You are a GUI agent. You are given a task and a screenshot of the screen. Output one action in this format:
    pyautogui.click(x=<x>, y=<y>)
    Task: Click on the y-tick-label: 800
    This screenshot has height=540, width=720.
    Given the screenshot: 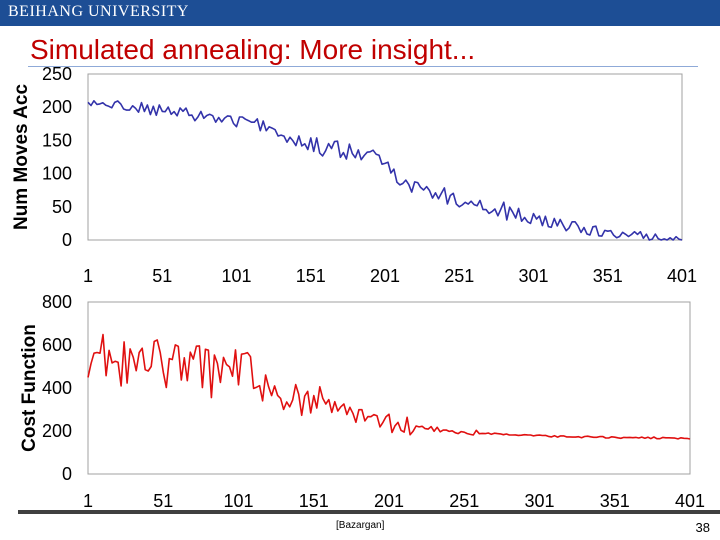 What is the action you would take?
    pyautogui.click(x=57, y=302)
    